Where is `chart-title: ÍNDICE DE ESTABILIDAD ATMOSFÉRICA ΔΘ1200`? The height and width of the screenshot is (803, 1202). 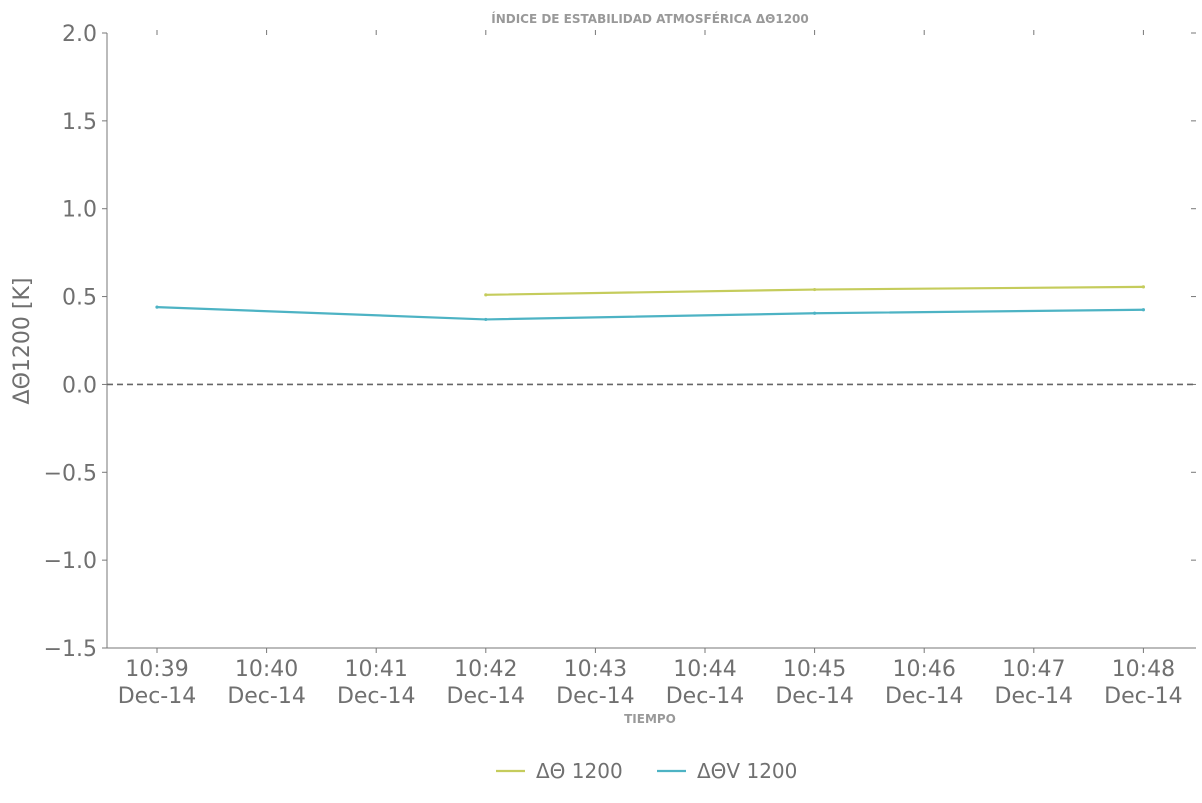 chart-title: ÍNDICE DE ESTABILIDAD ATMOSFÉRICA ΔΘ1200 is located at coordinates (650, 18).